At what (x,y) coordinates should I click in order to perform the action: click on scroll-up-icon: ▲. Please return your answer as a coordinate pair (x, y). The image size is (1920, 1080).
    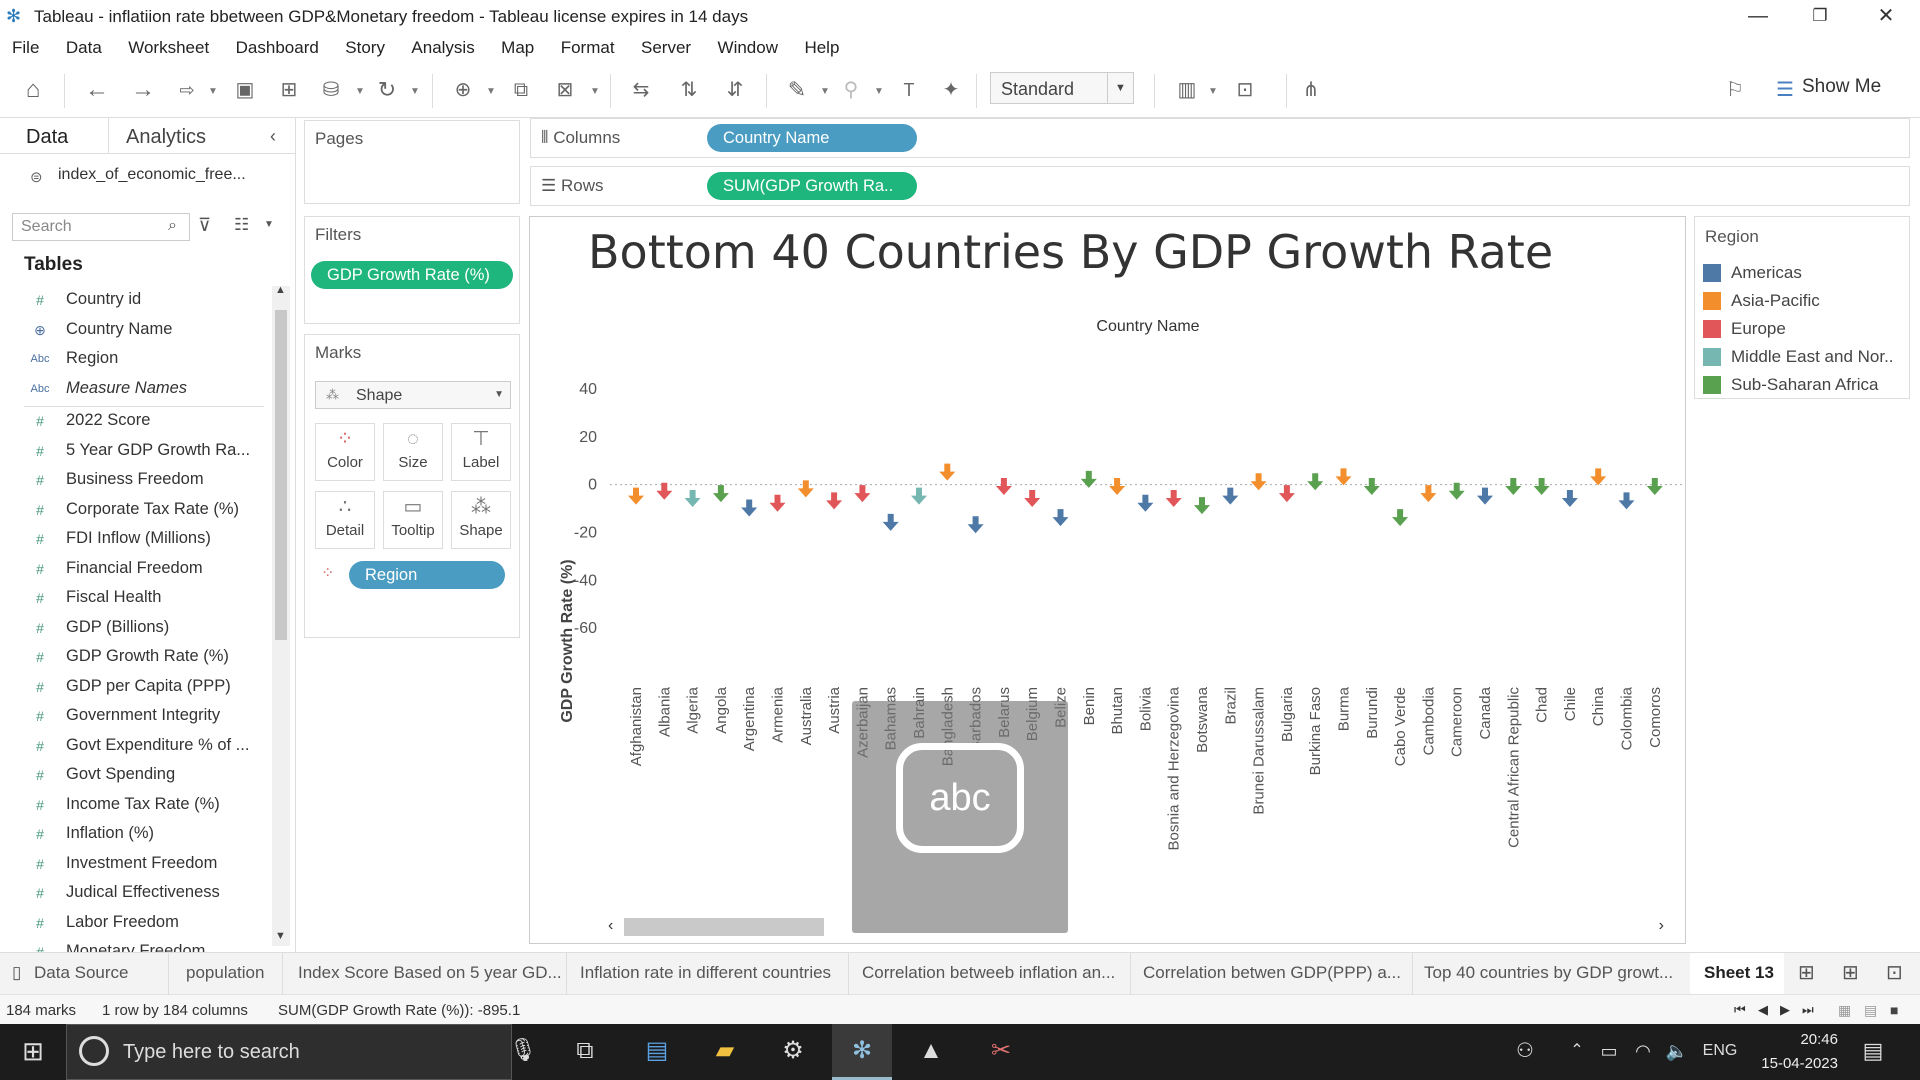
    Looking at the image, I should click on (280, 290).